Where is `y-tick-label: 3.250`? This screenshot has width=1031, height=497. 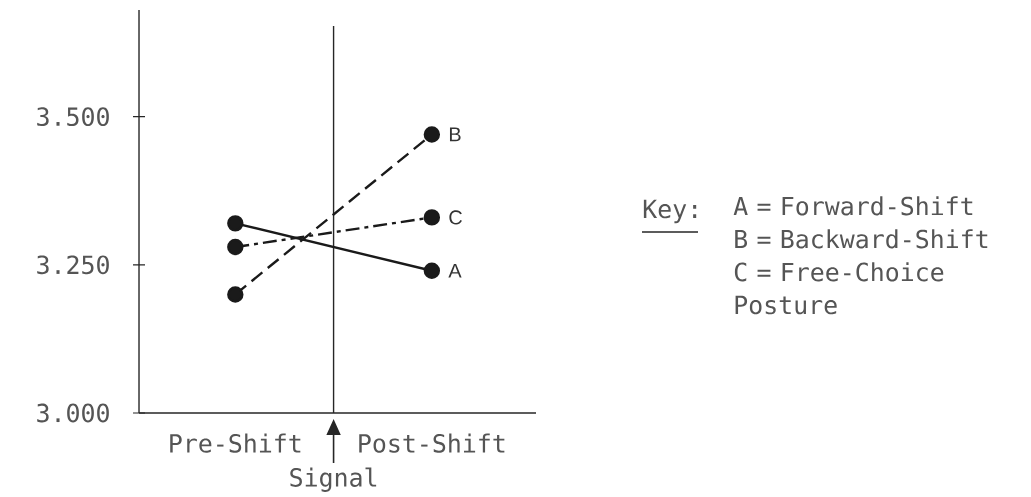
y-tick-label: 3.250 is located at coordinates (73, 265).